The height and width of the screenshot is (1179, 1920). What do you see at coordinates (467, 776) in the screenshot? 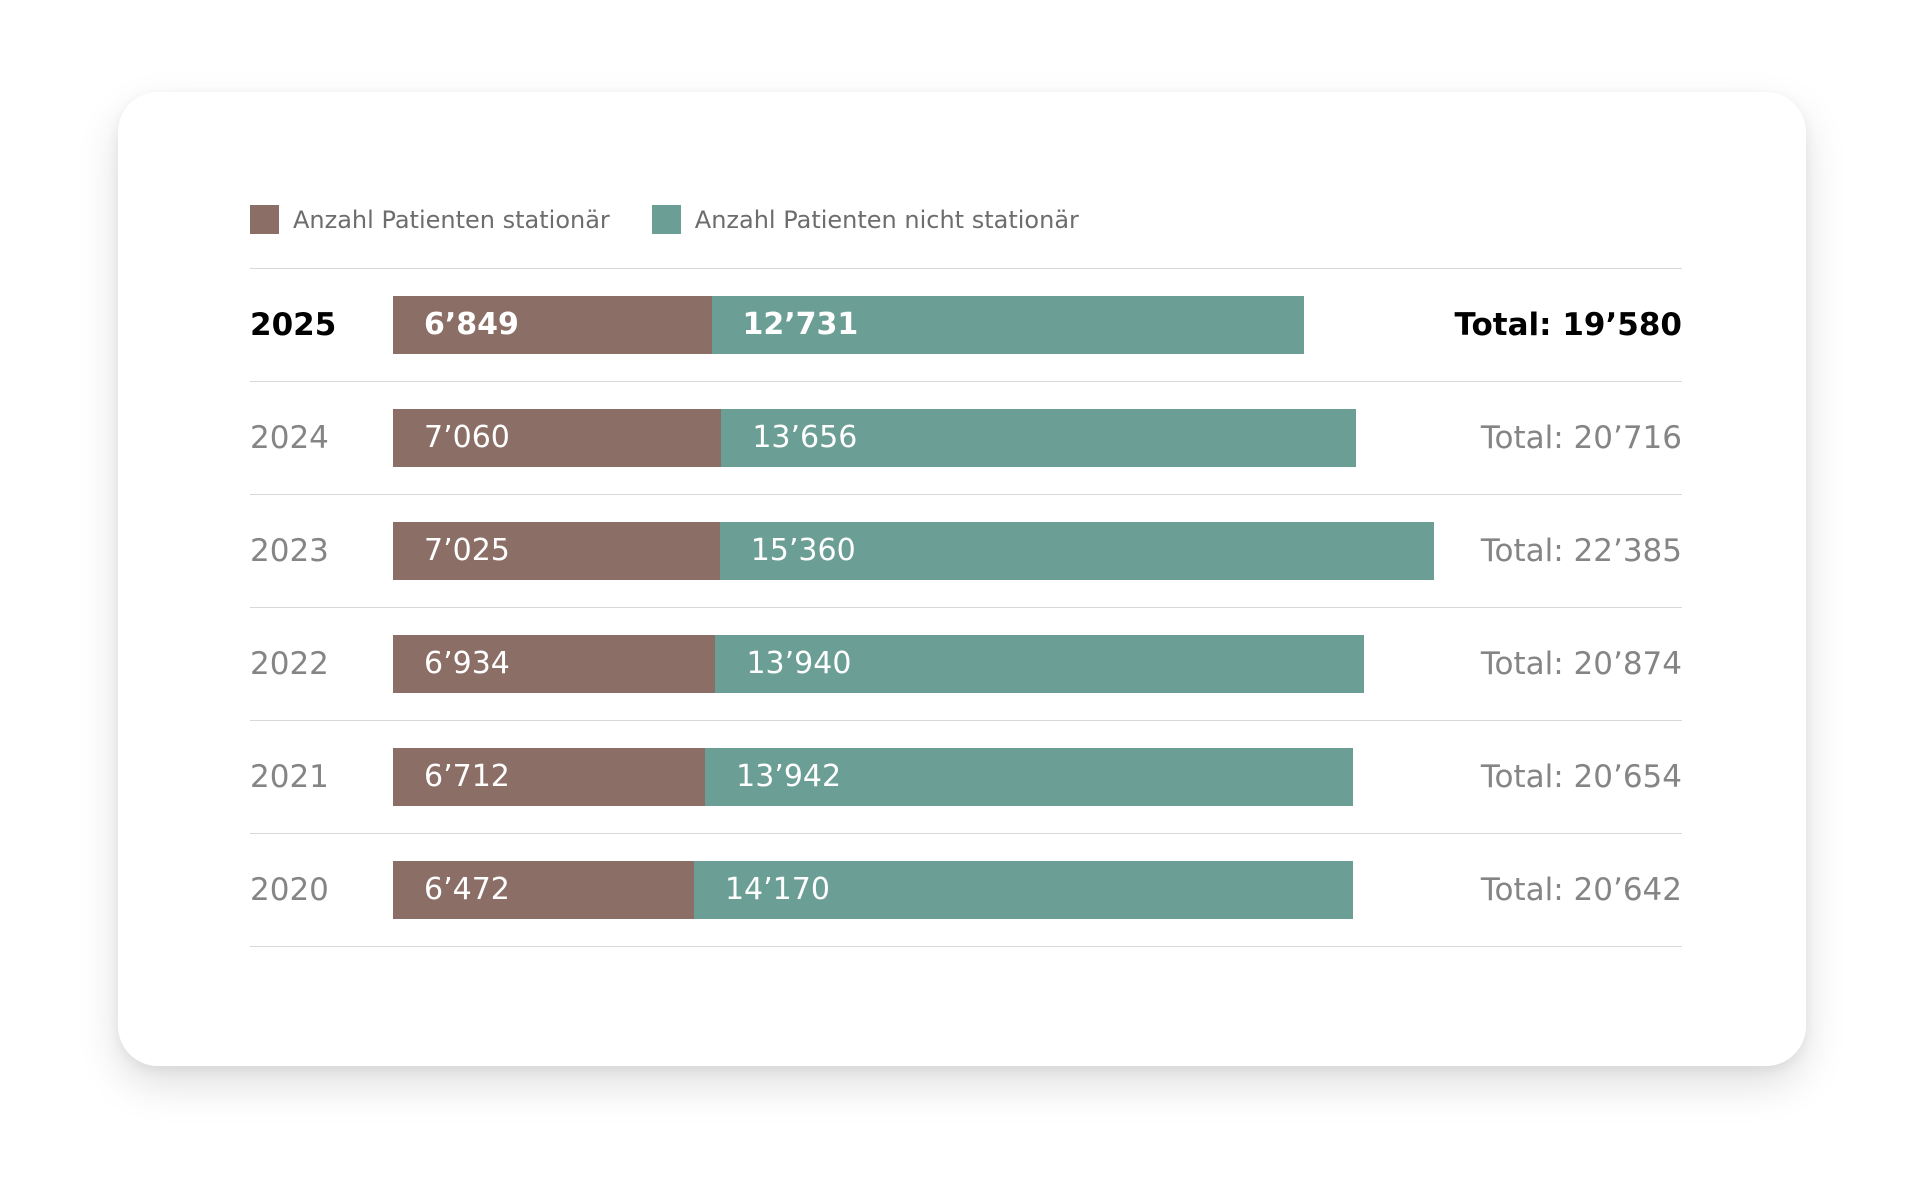
I see `data-label-stationaer: 6’712` at bounding box center [467, 776].